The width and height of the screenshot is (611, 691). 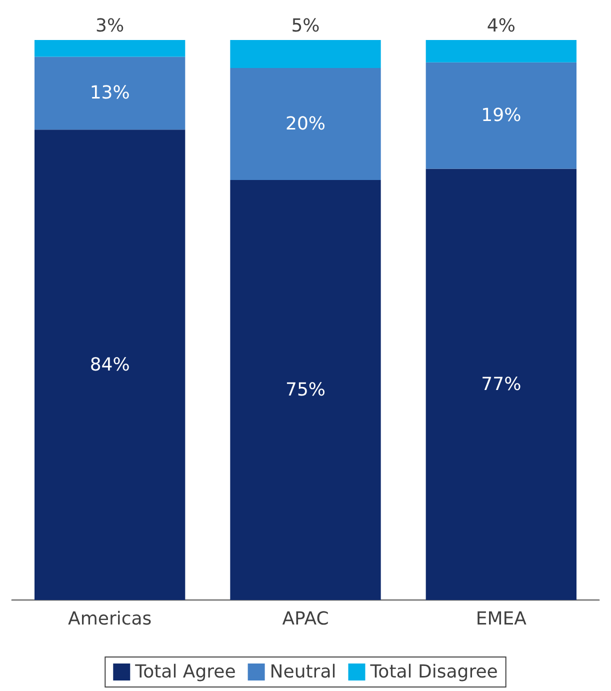 What do you see at coordinates (502, 619) in the screenshot?
I see `x-tick-label: EMEA` at bounding box center [502, 619].